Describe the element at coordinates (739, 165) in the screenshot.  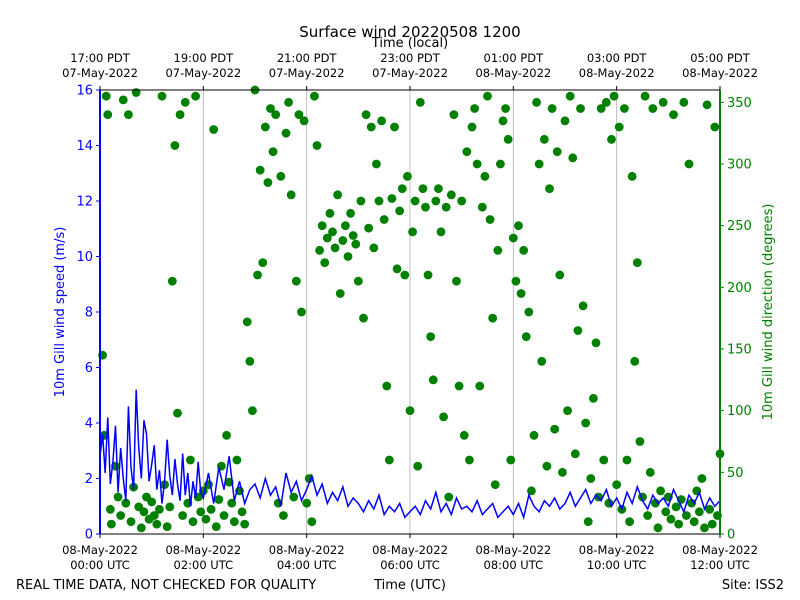
I see `right-tick-label: 300` at that location.